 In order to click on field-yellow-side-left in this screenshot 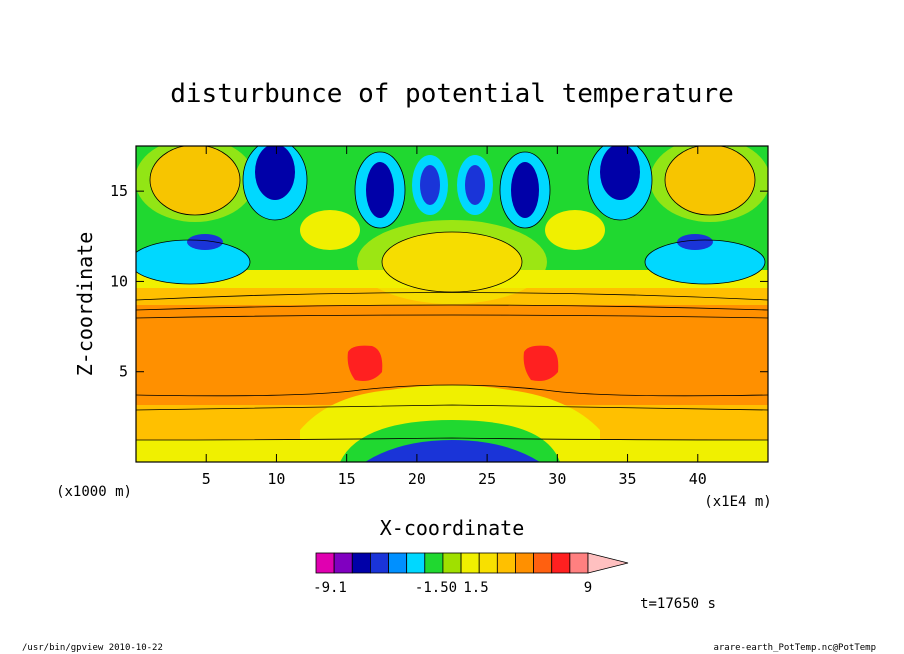, I will do `click(330, 230)`.